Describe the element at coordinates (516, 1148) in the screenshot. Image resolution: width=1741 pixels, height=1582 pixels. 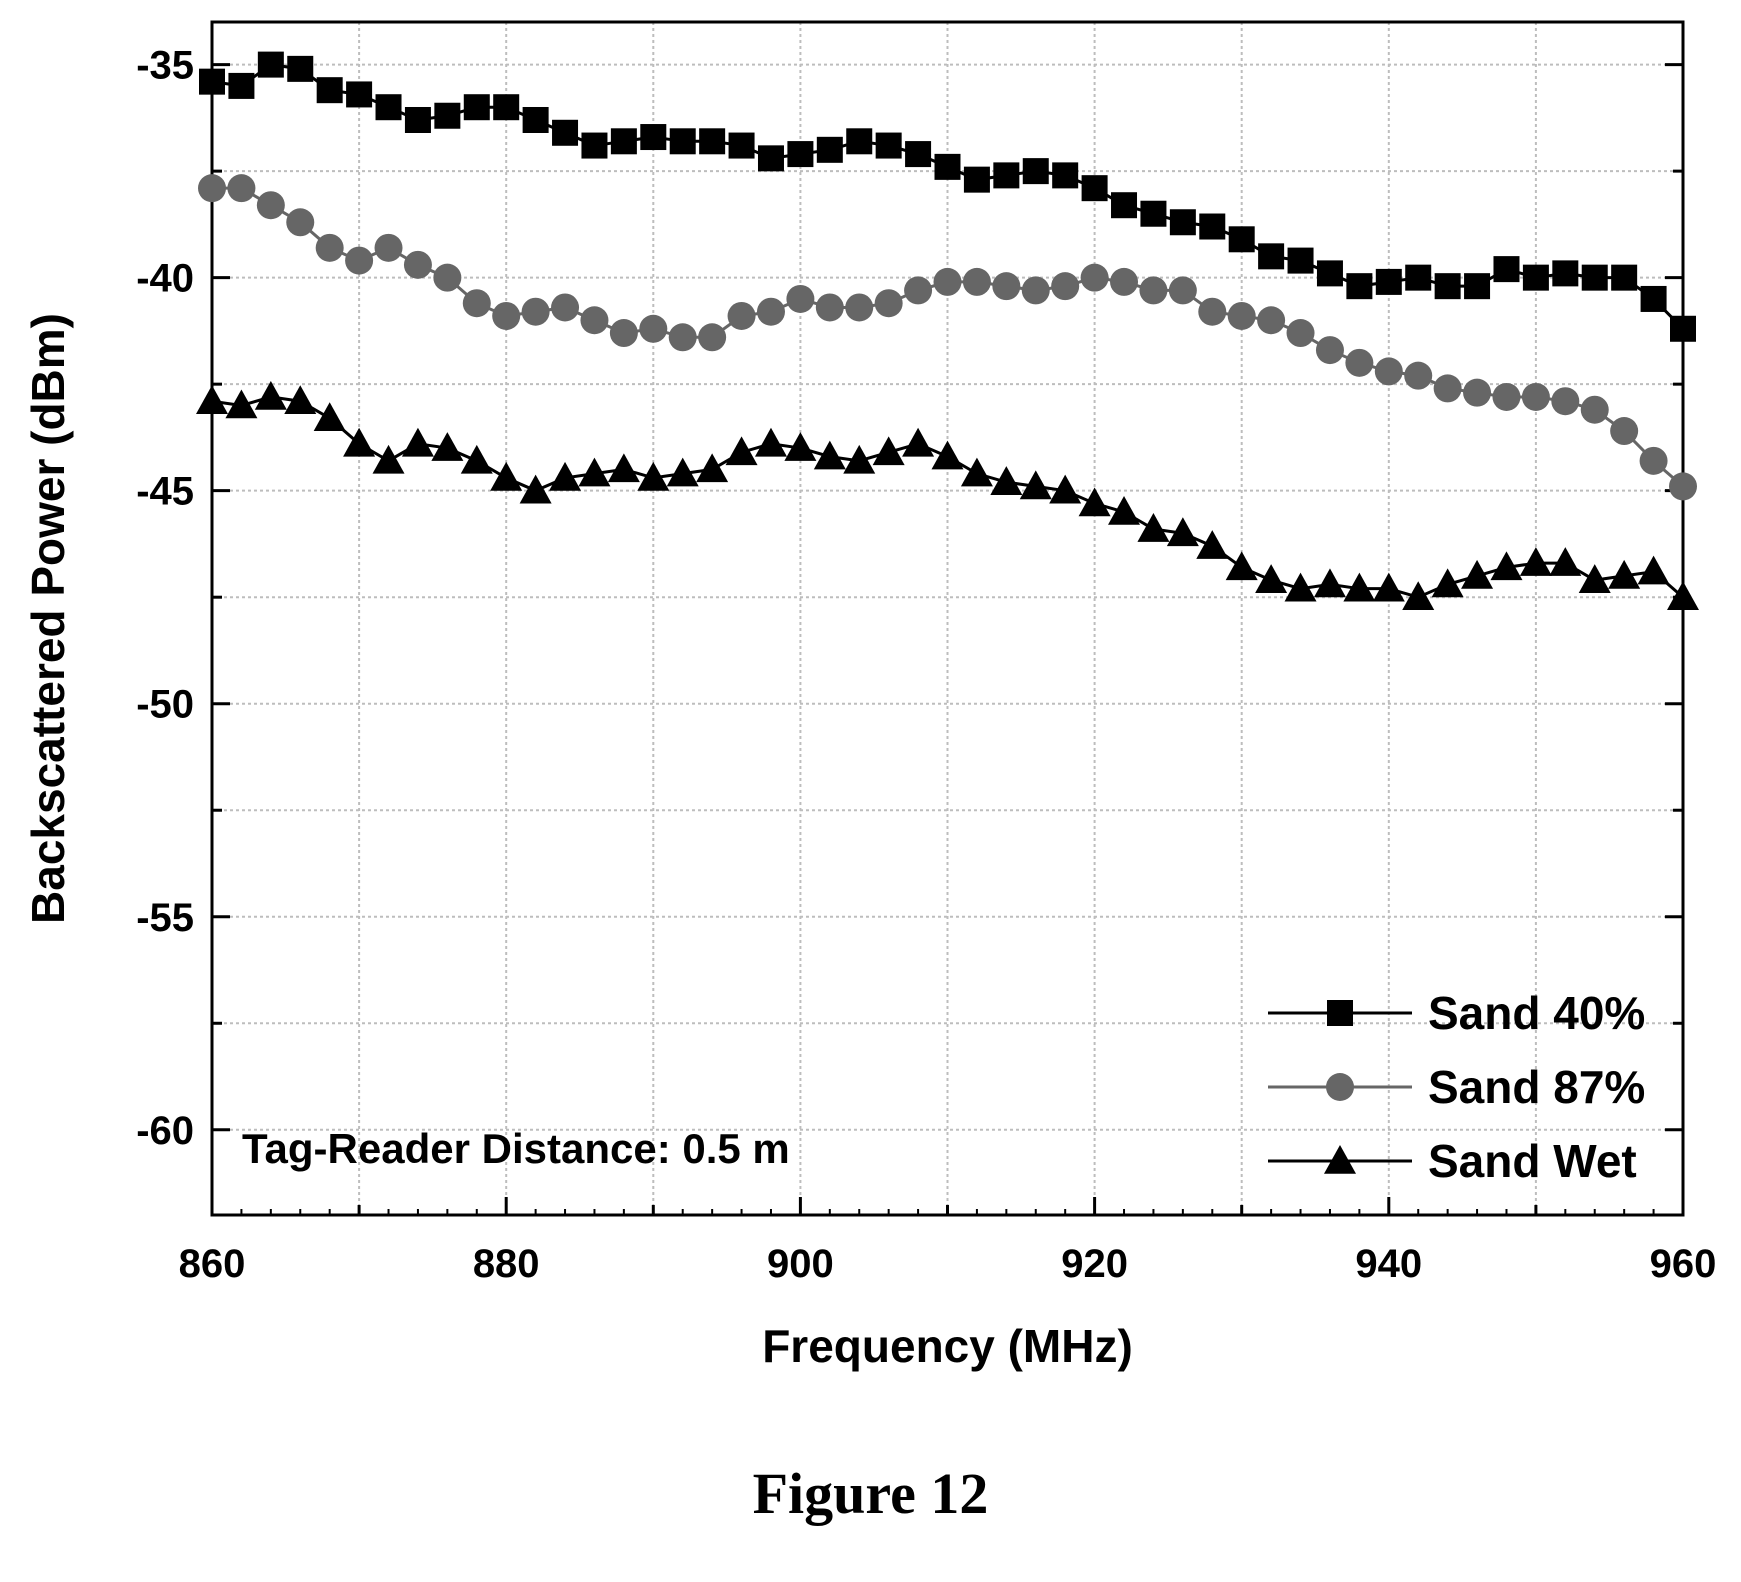
I see `distance-annotation: Tag-Reader Distance: 0.5 m` at that location.